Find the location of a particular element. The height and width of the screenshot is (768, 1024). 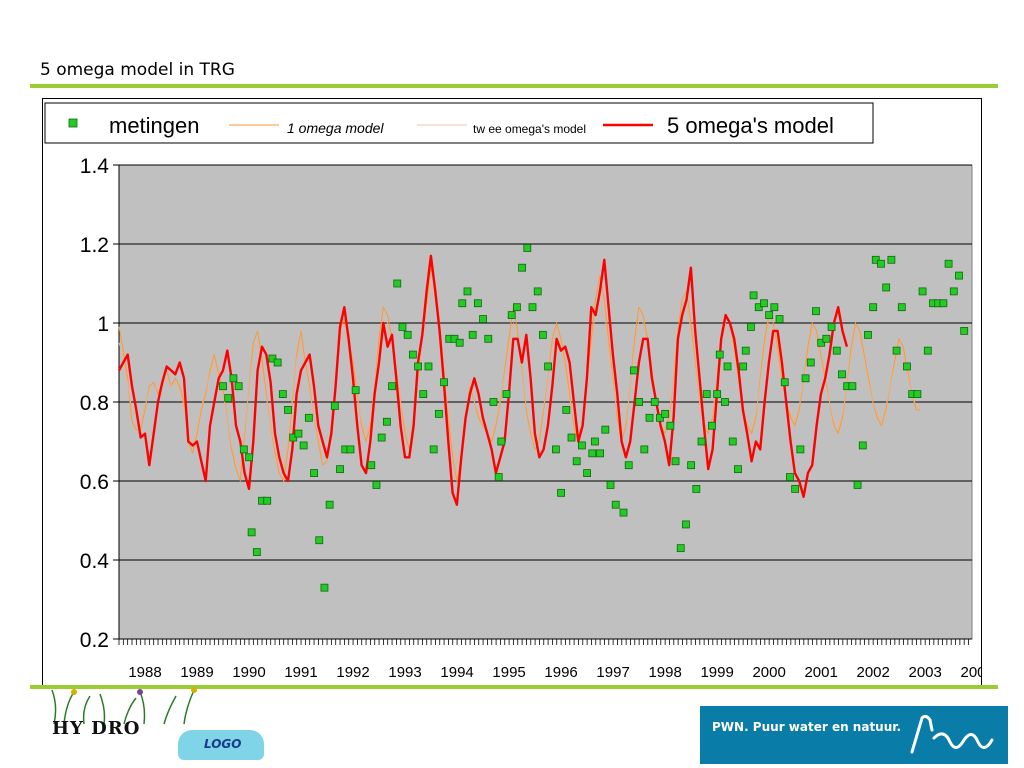

y-axis: 0.2 0.4 0.6 0.8 1 1.2 1.4 is located at coordinates (100, 403).